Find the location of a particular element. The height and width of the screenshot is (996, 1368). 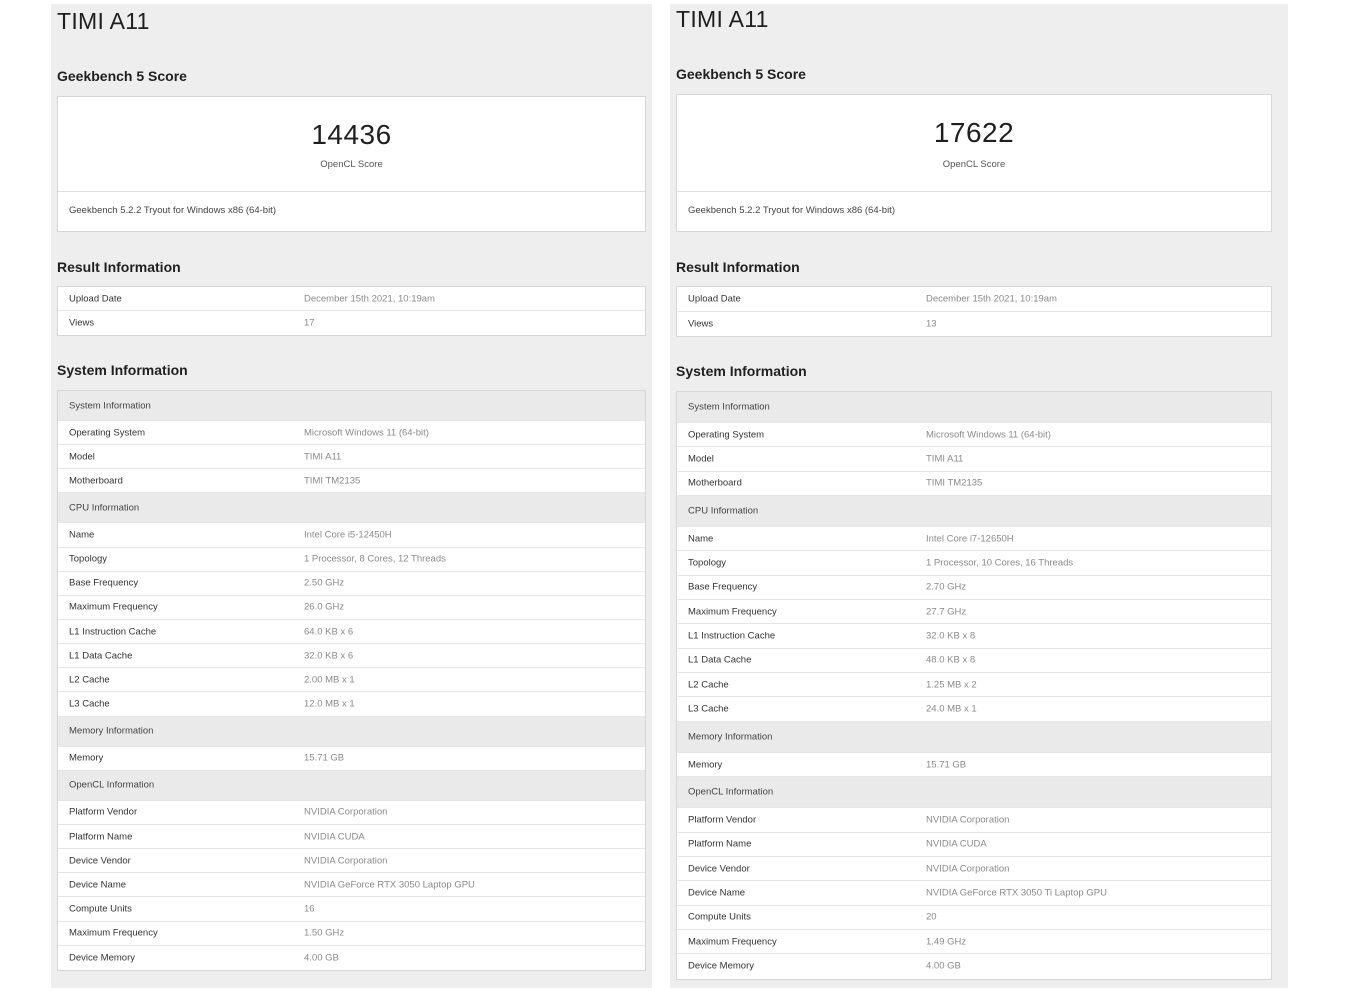

row-value: NVIDIA GeForce RTX 3050 Laptop GPU is located at coordinates (389, 885).